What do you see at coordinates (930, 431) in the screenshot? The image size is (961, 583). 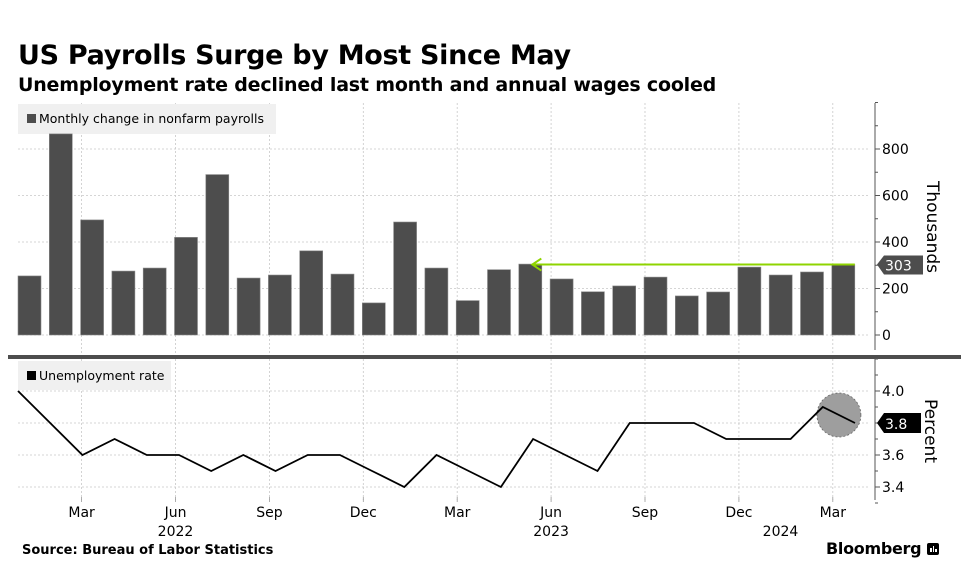 I see `bottom-y-axis-title: Percent` at bounding box center [930, 431].